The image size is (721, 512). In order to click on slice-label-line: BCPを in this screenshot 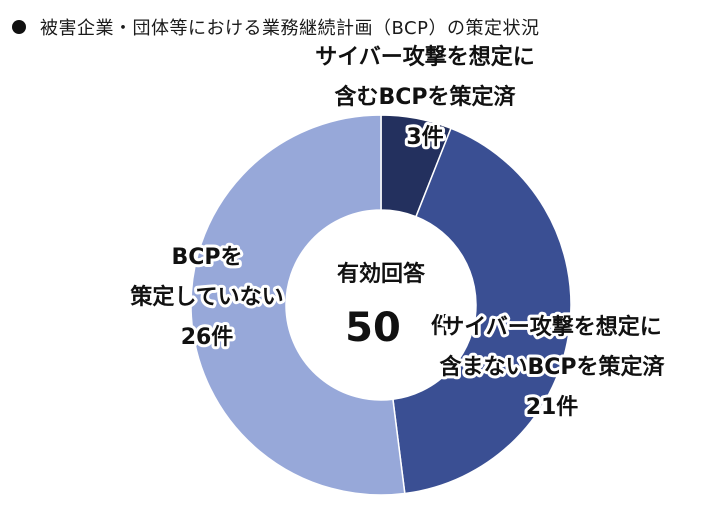, I will do `click(206, 257)`.